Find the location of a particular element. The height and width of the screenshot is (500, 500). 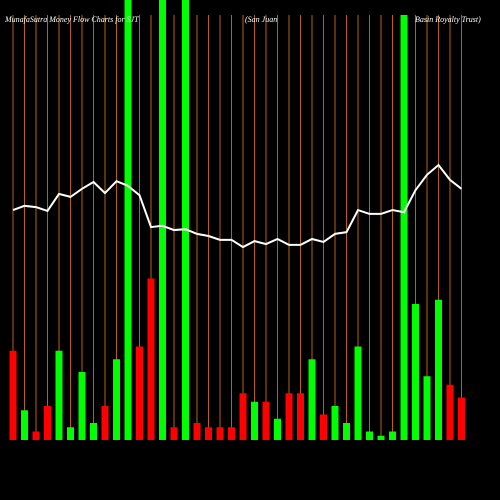

chart-title: (San Juan is located at coordinates (261, 19).